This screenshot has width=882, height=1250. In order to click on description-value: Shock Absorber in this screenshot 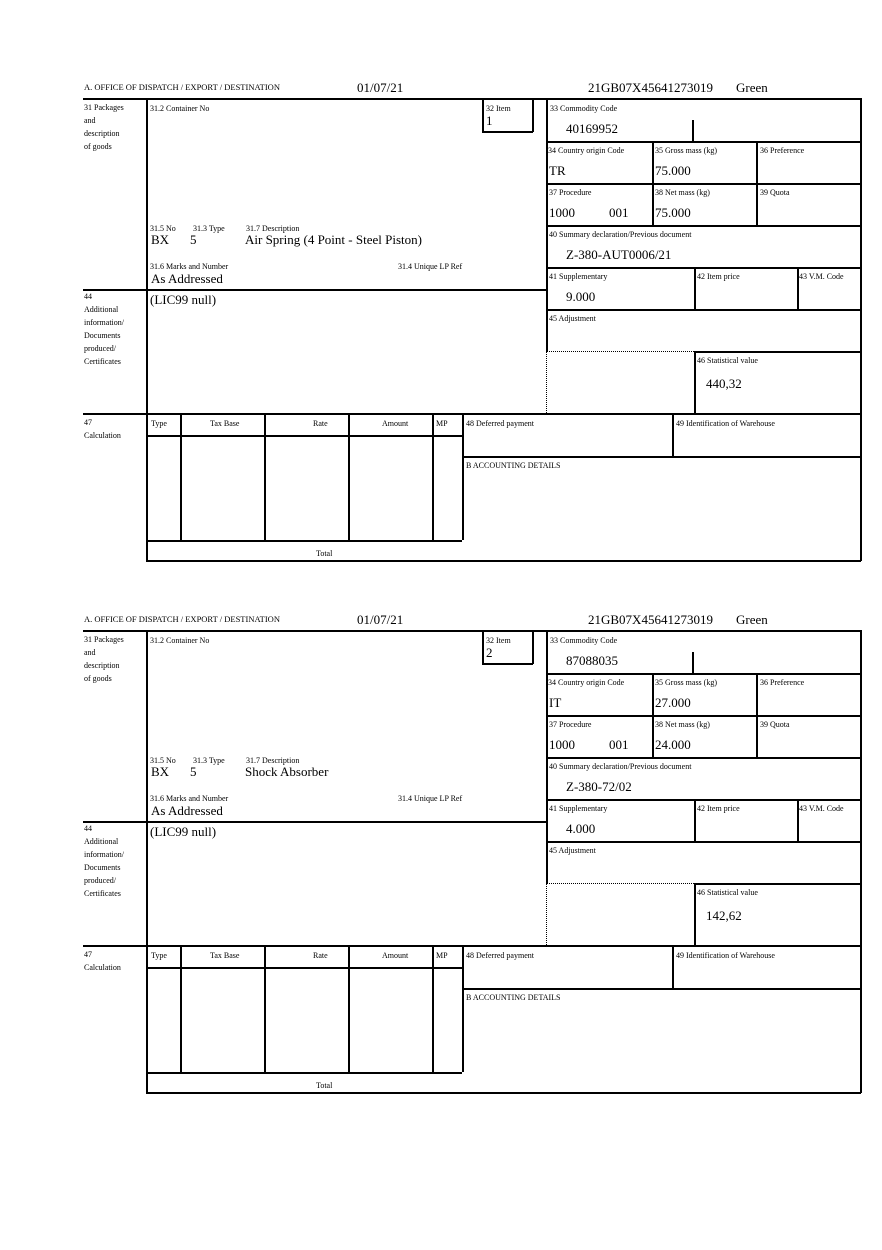, I will do `click(287, 771)`.